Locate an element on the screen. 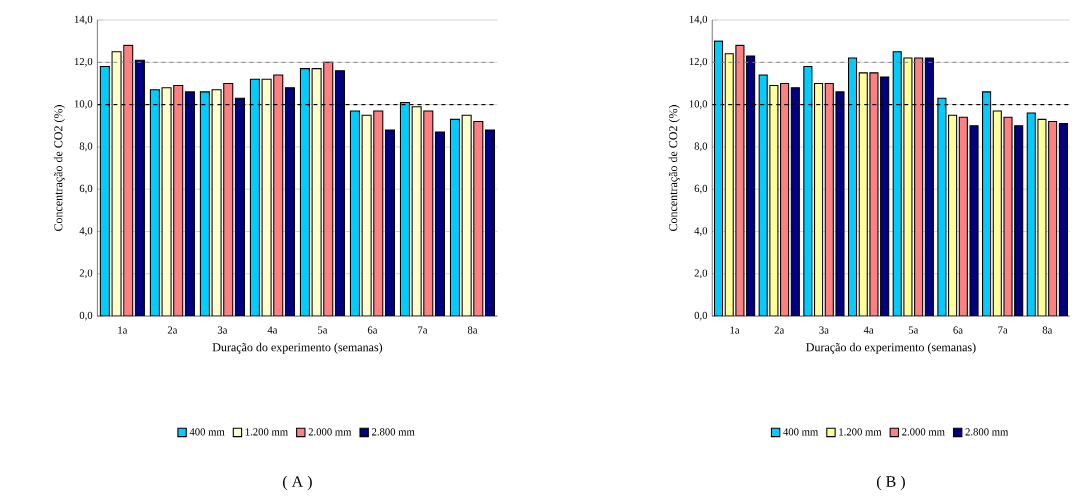  text: ( A ) is located at coordinates (297, 483).